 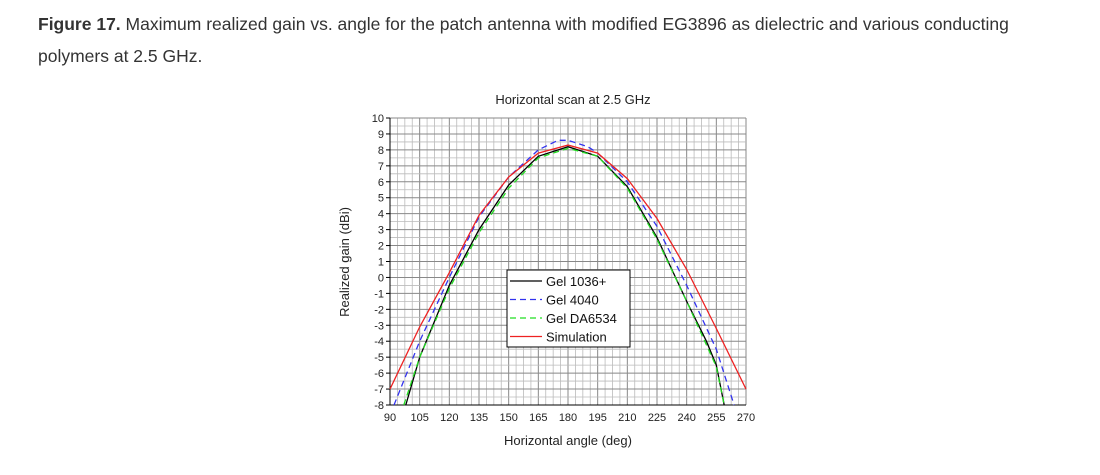 What do you see at coordinates (381, 167) in the screenshot?
I see `y-tick-label: 7` at bounding box center [381, 167].